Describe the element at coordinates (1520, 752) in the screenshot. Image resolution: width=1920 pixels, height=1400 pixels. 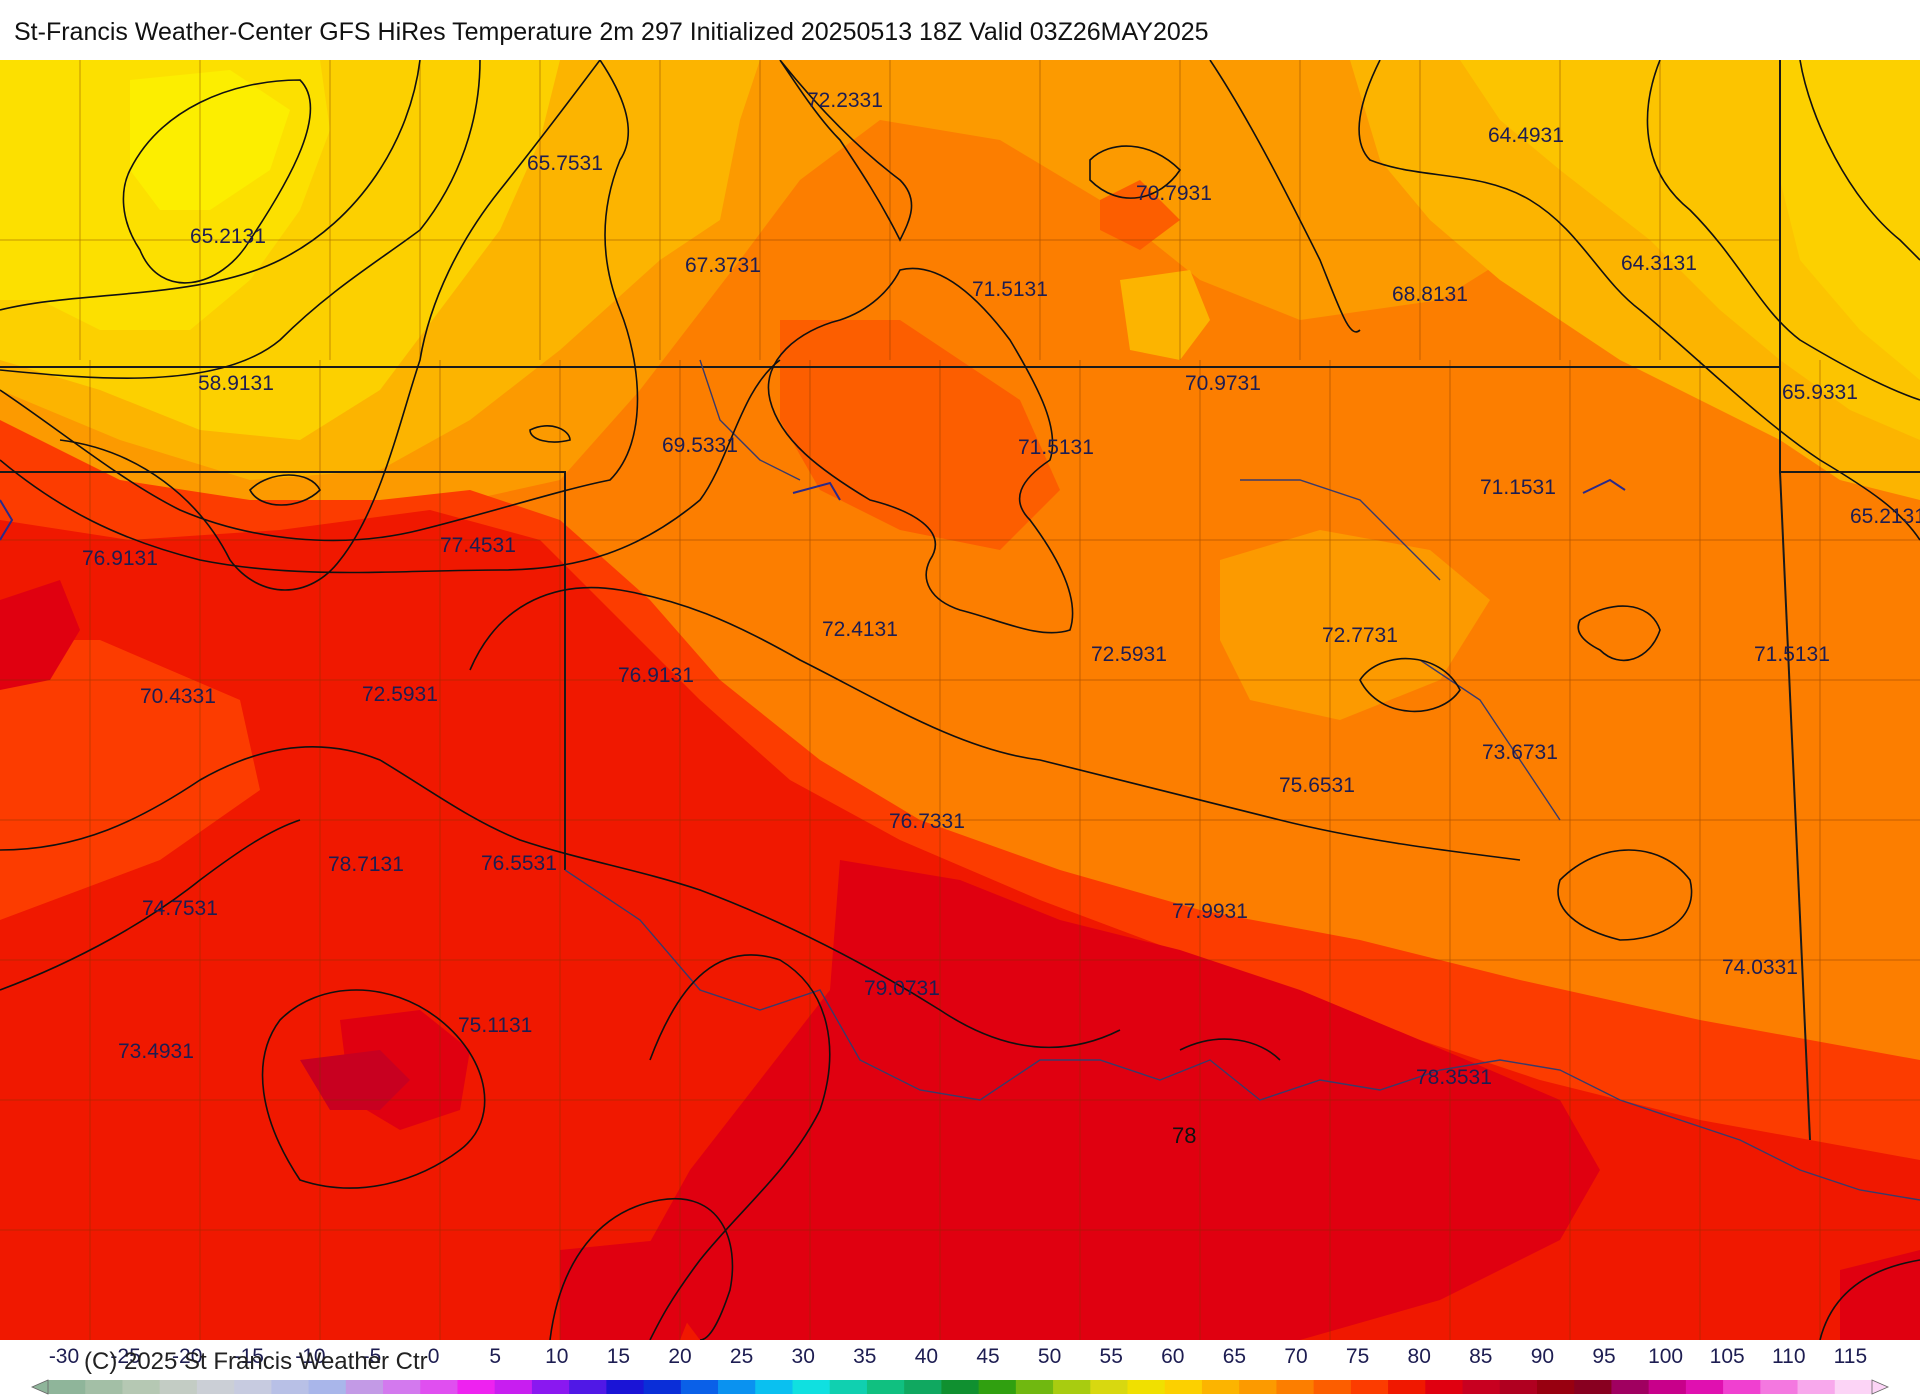
I see `station-value-label: 73.6731` at that location.